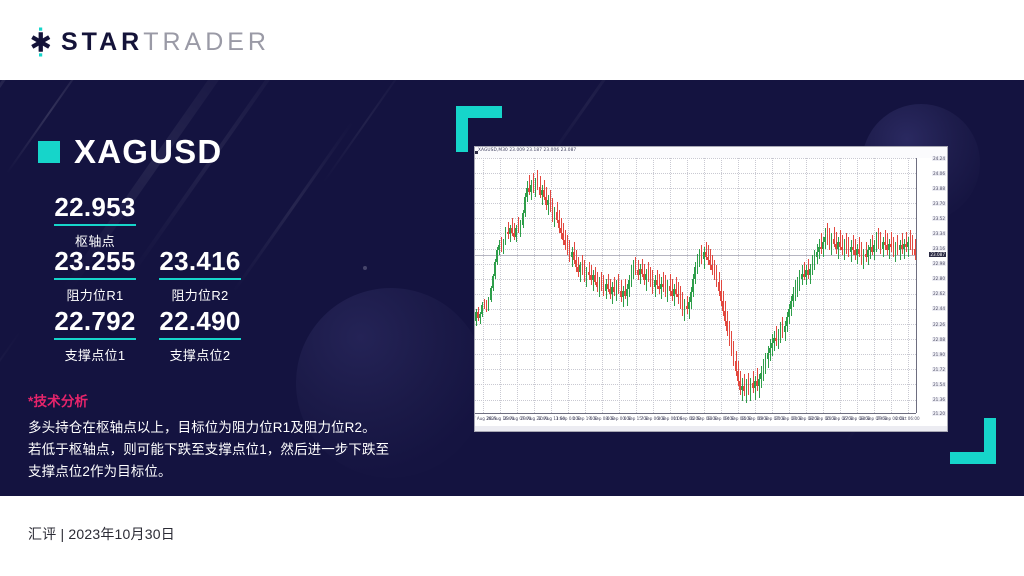 The width and height of the screenshot is (1024, 576). Describe the element at coordinates (95, 355) in the screenshot. I see `level-s1-label: 支撑点位1` at that location.